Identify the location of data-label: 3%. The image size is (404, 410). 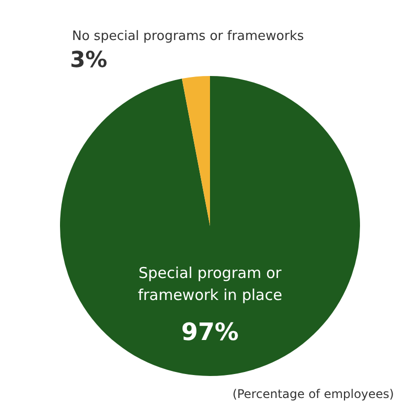
(89, 60).